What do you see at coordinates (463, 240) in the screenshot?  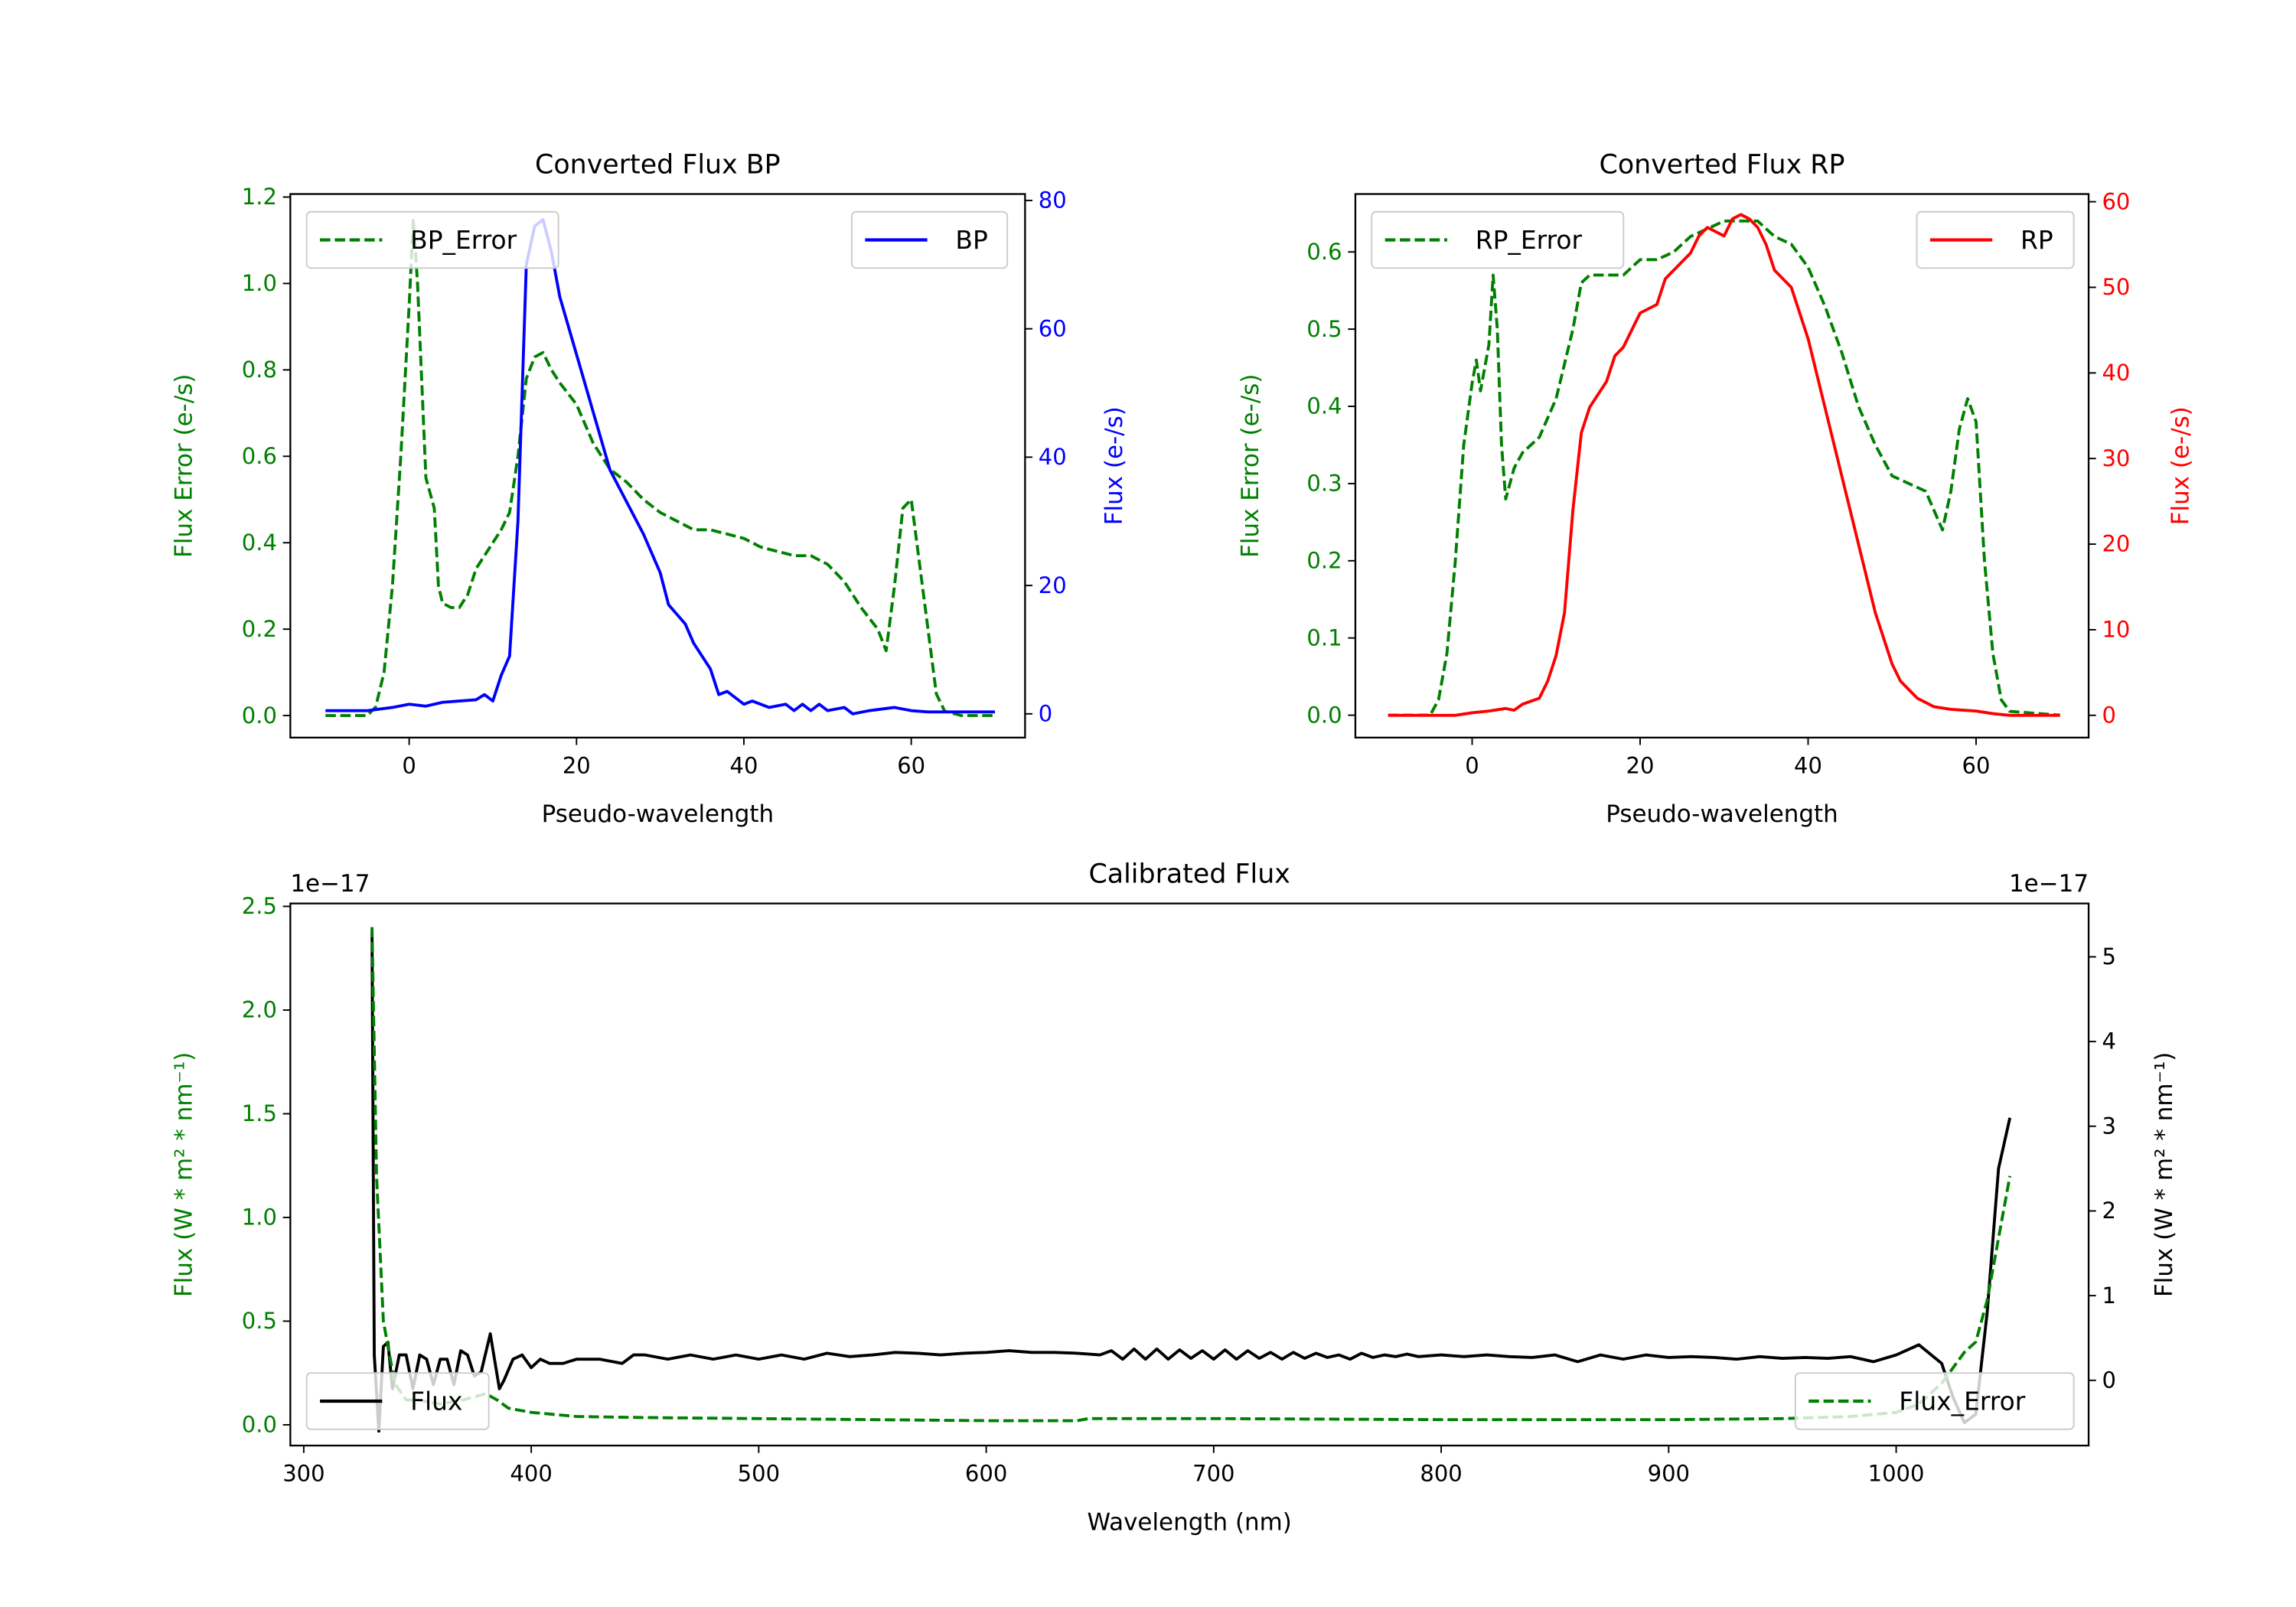 I see `legend-label: BP_Error` at bounding box center [463, 240].